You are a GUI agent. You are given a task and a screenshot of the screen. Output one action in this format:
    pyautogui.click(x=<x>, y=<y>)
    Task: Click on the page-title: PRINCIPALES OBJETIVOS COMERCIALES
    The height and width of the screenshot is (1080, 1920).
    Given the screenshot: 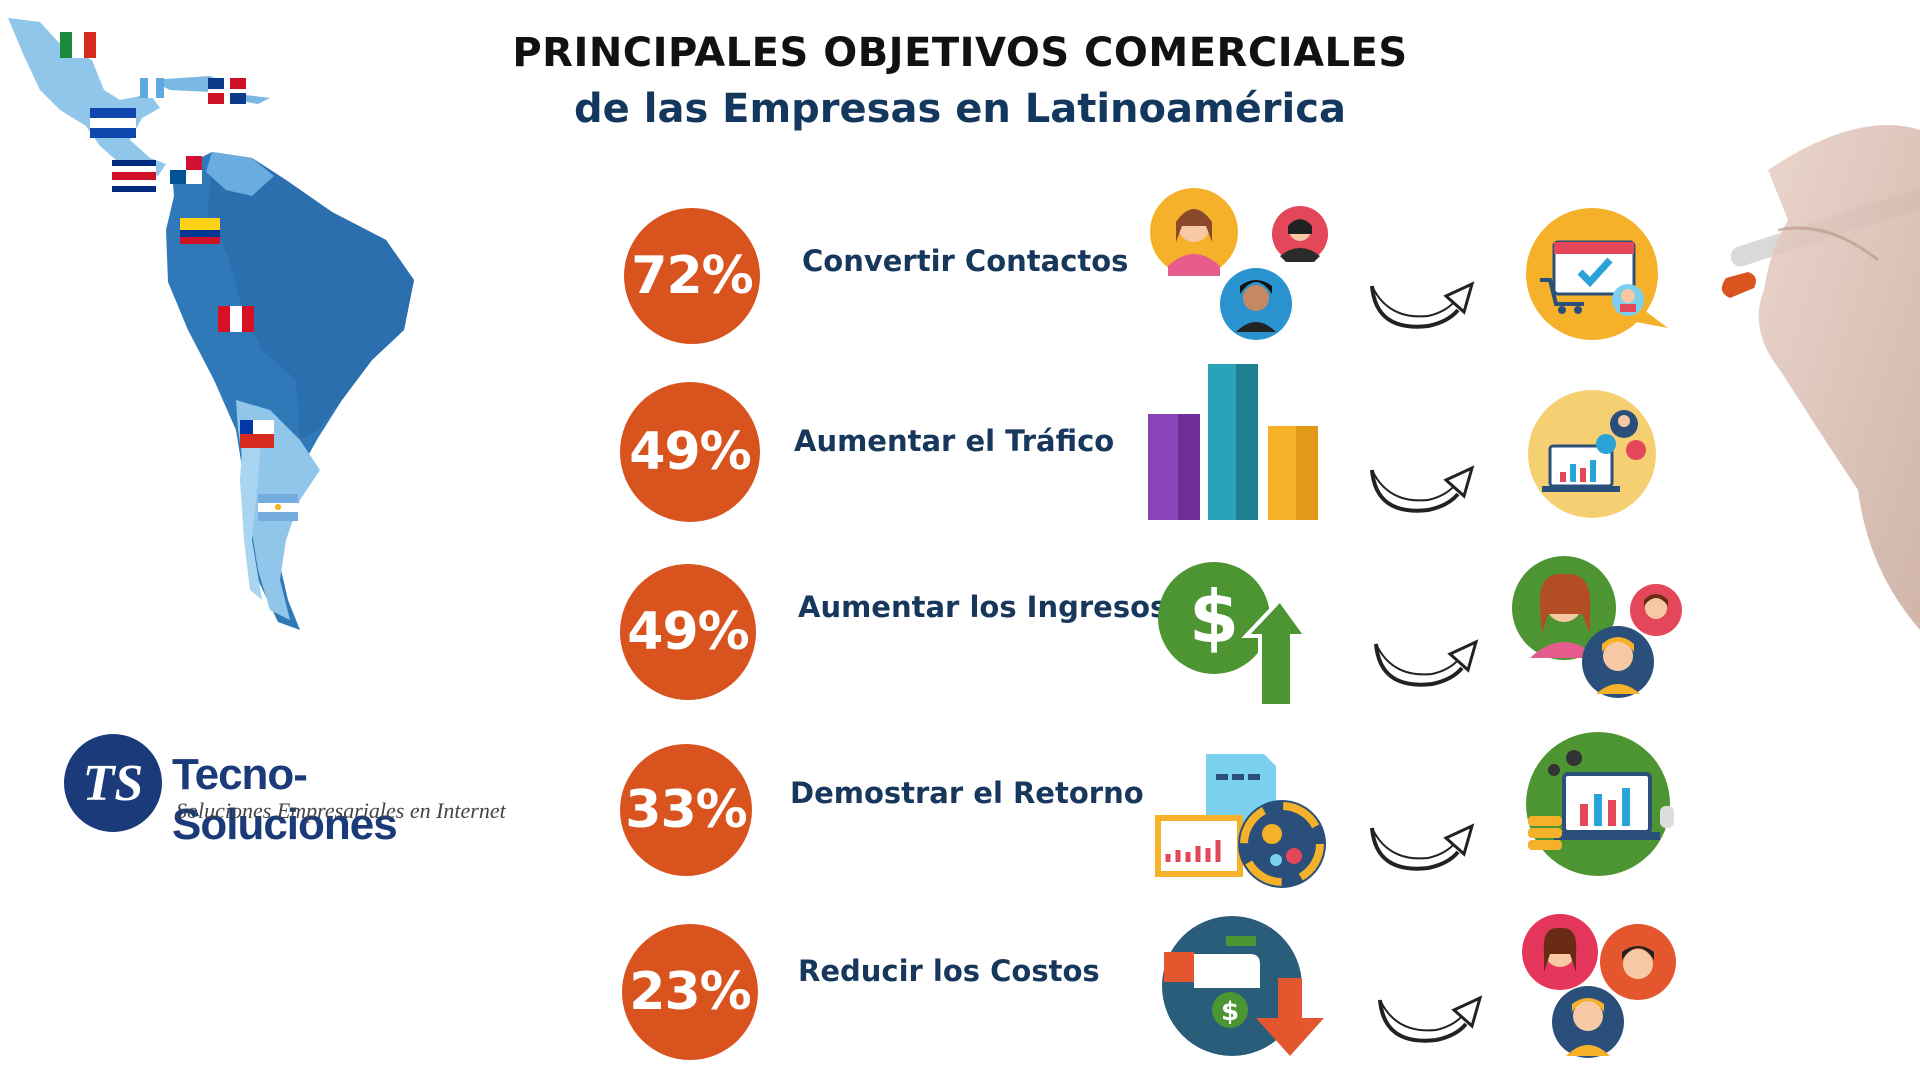 What is the action you would take?
    pyautogui.click(x=960, y=53)
    